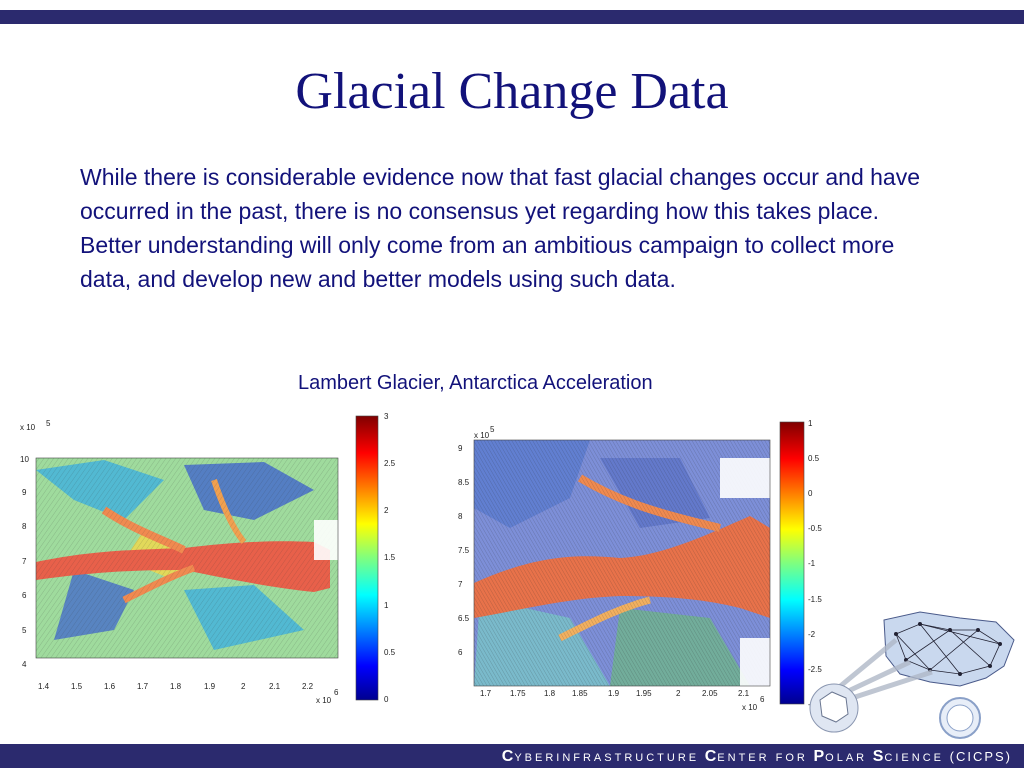 Image resolution: width=1024 pixels, height=768 pixels. What do you see at coordinates (614, 693) in the screenshot?
I see `right-x-tick: 1.9` at bounding box center [614, 693].